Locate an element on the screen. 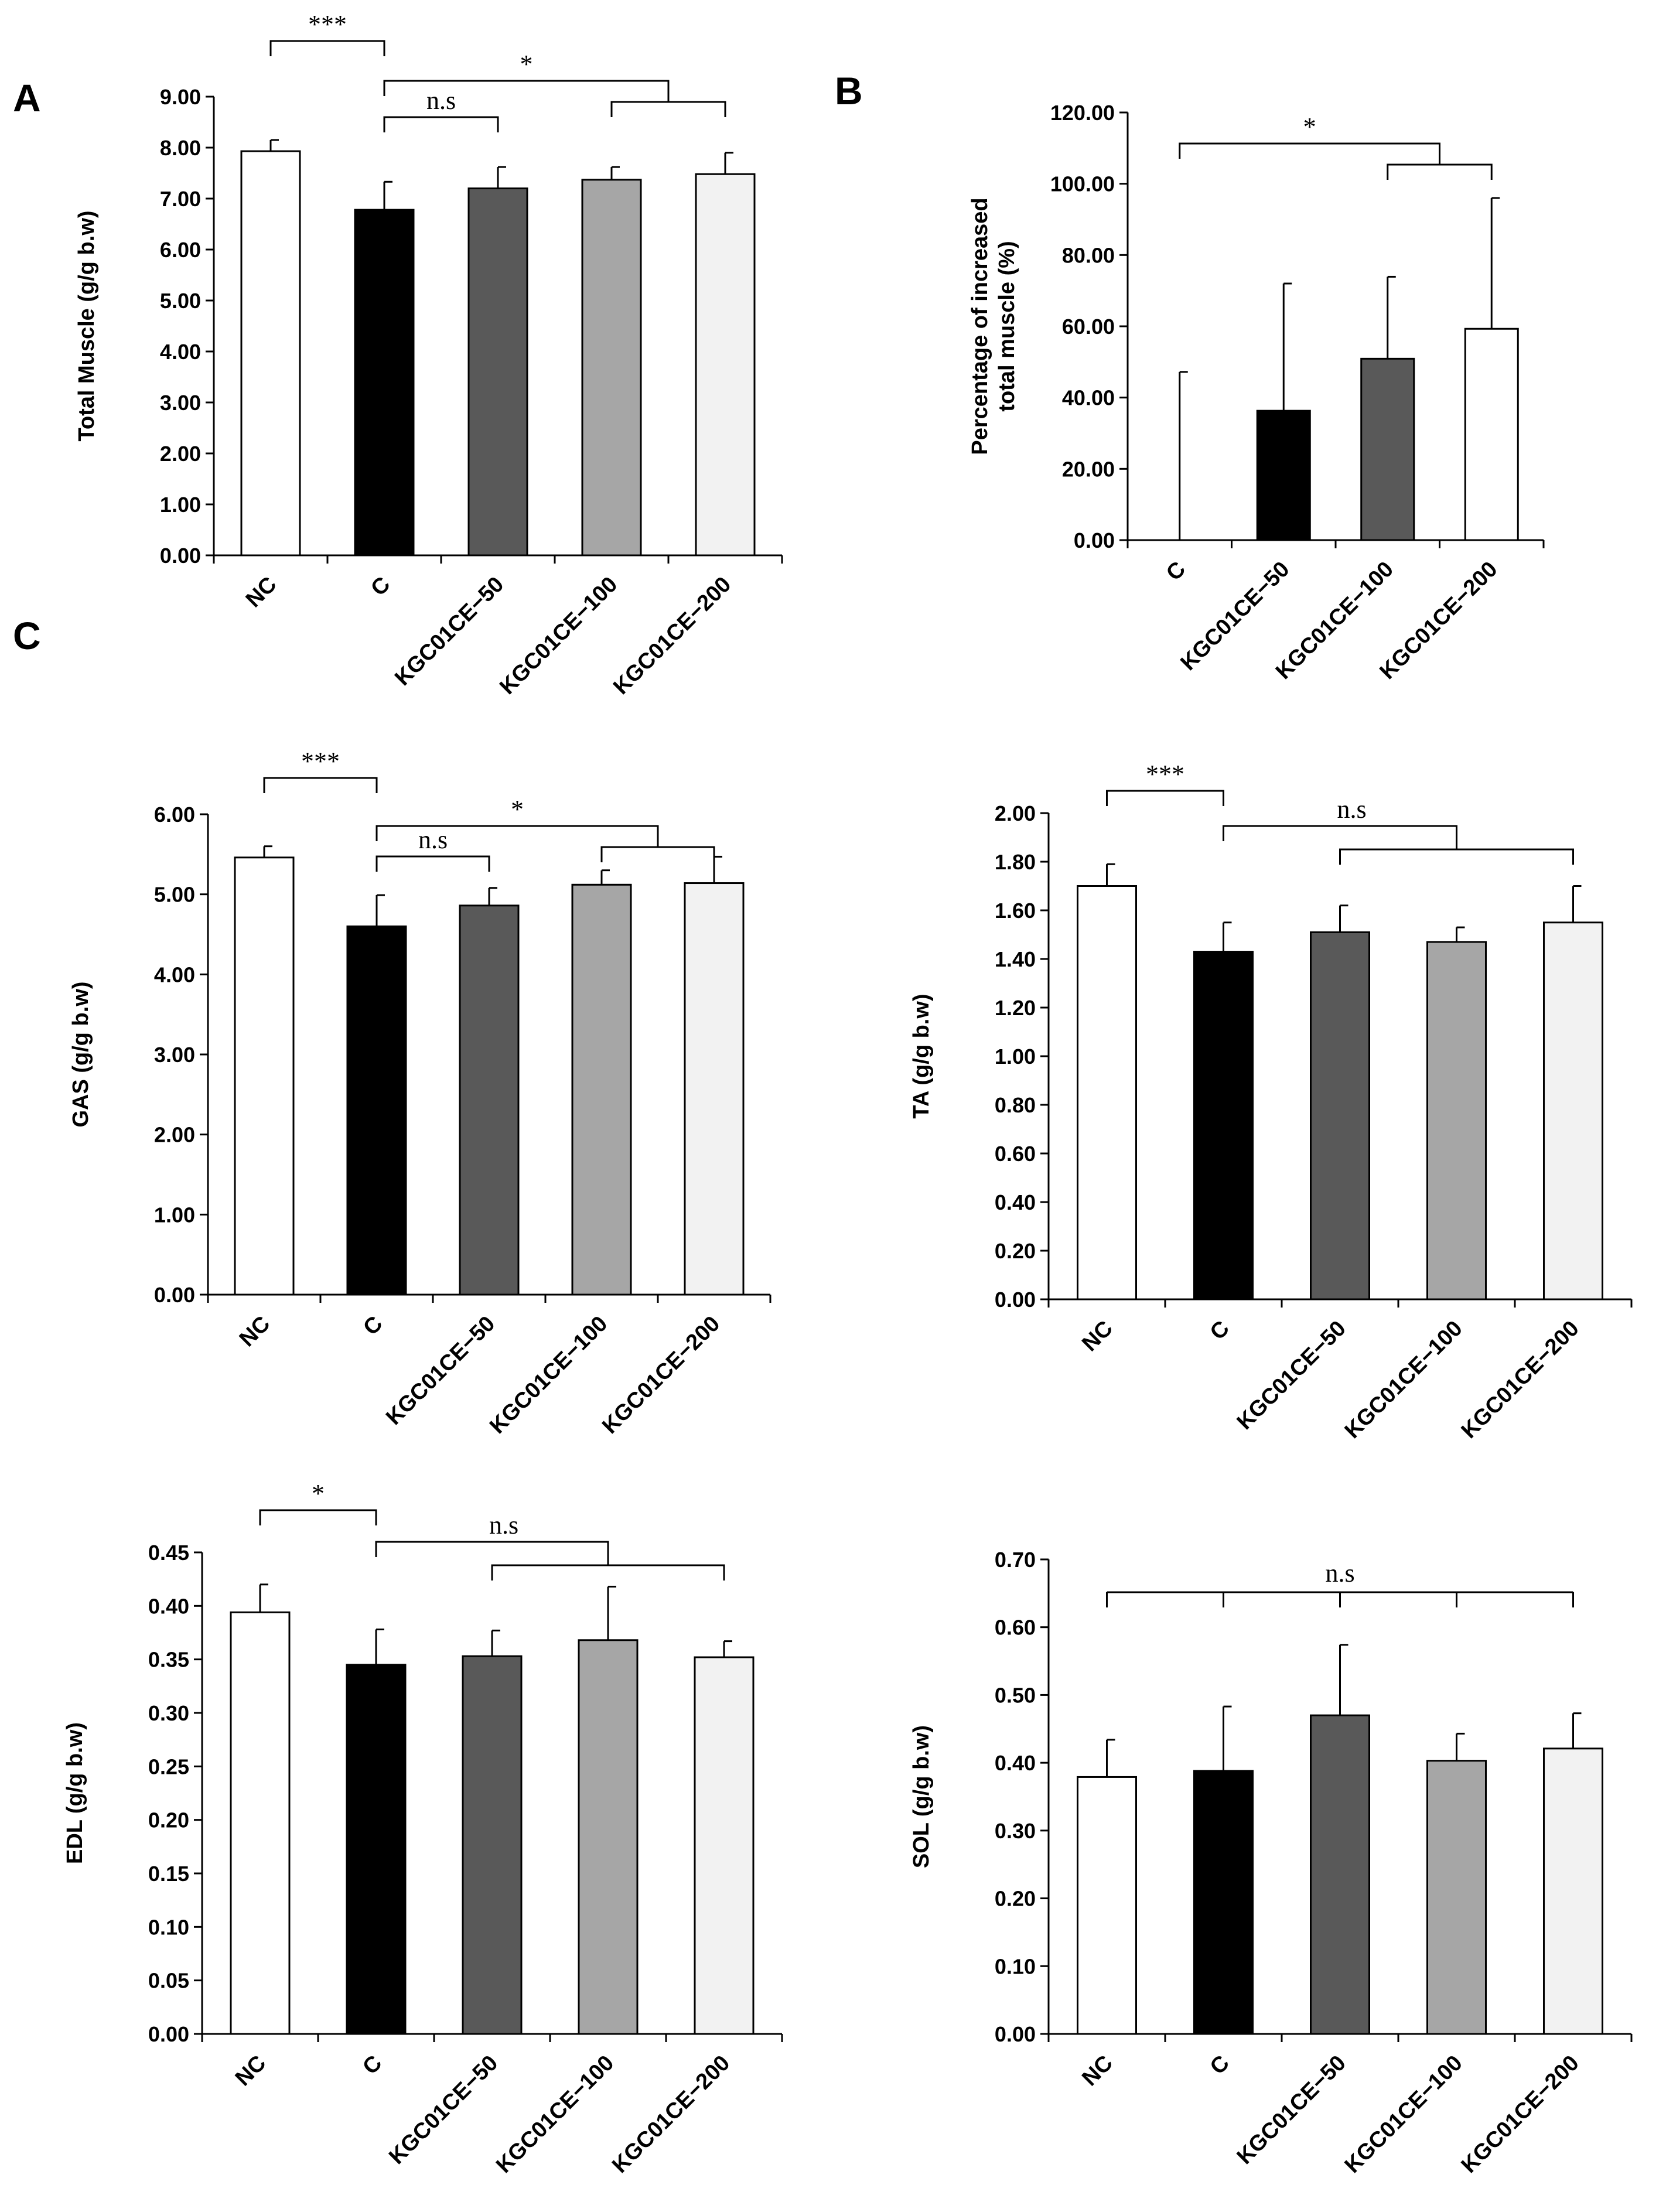  y-axis-label: EDL (g/g b.w) is located at coordinates (75, 1793).